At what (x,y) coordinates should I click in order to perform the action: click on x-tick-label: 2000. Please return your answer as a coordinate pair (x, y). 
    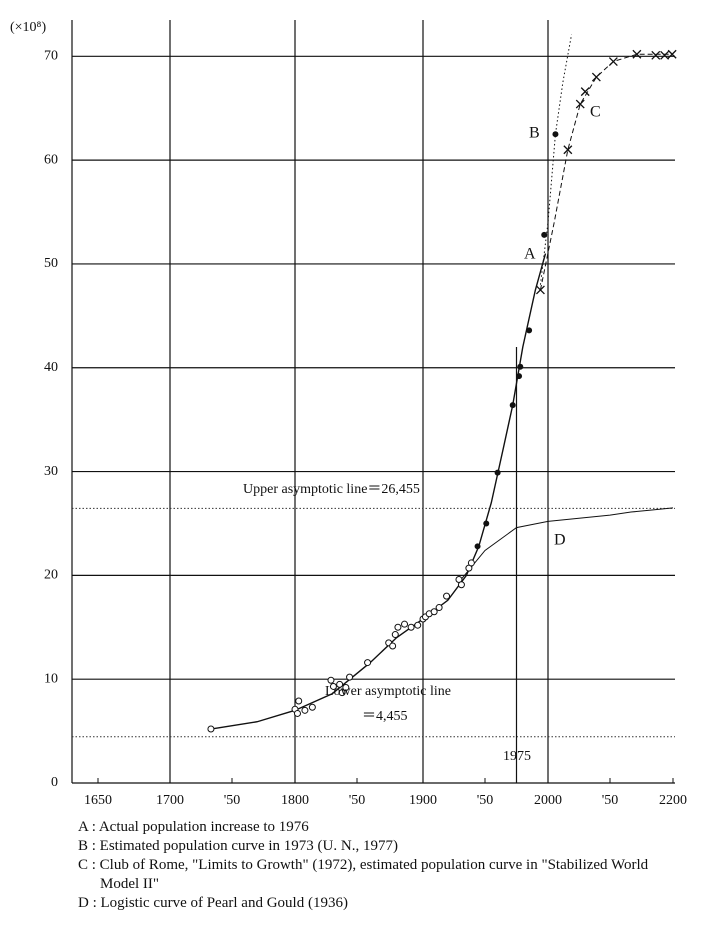
    Looking at the image, I should click on (548, 800).